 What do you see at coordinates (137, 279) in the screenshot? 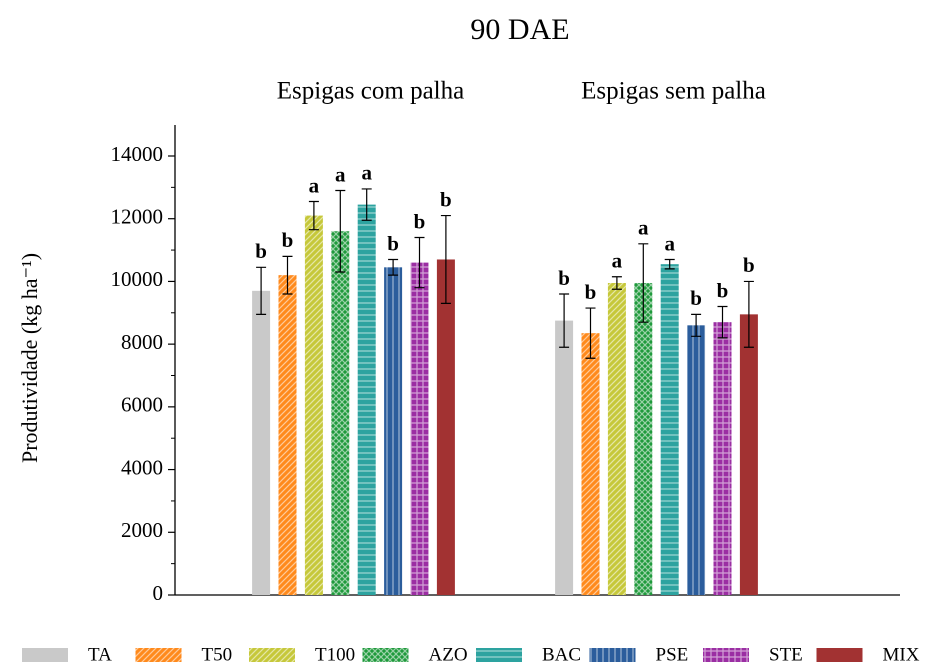
I see `y-tick-label: 10000` at bounding box center [137, 279].